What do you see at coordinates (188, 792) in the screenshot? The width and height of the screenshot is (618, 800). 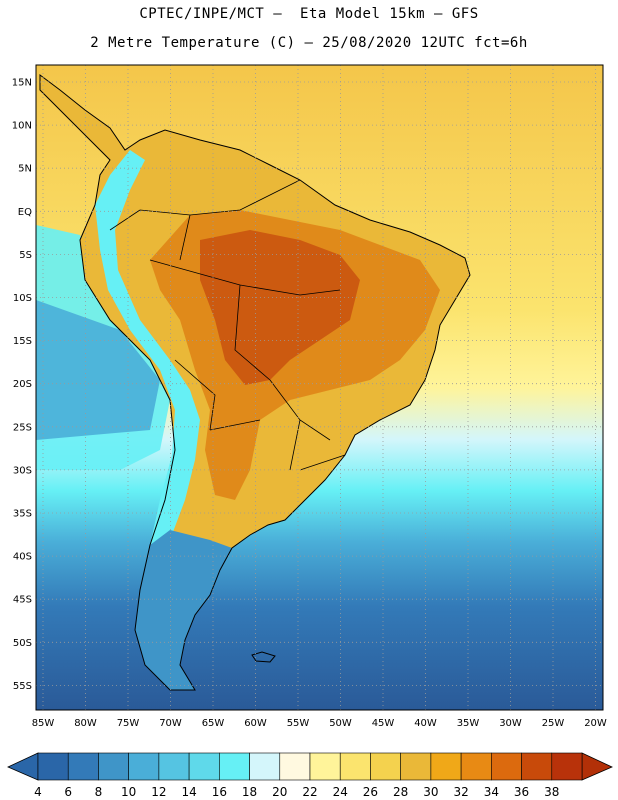 I see `colorbar-label: 14` at bounding box center [188, 792].